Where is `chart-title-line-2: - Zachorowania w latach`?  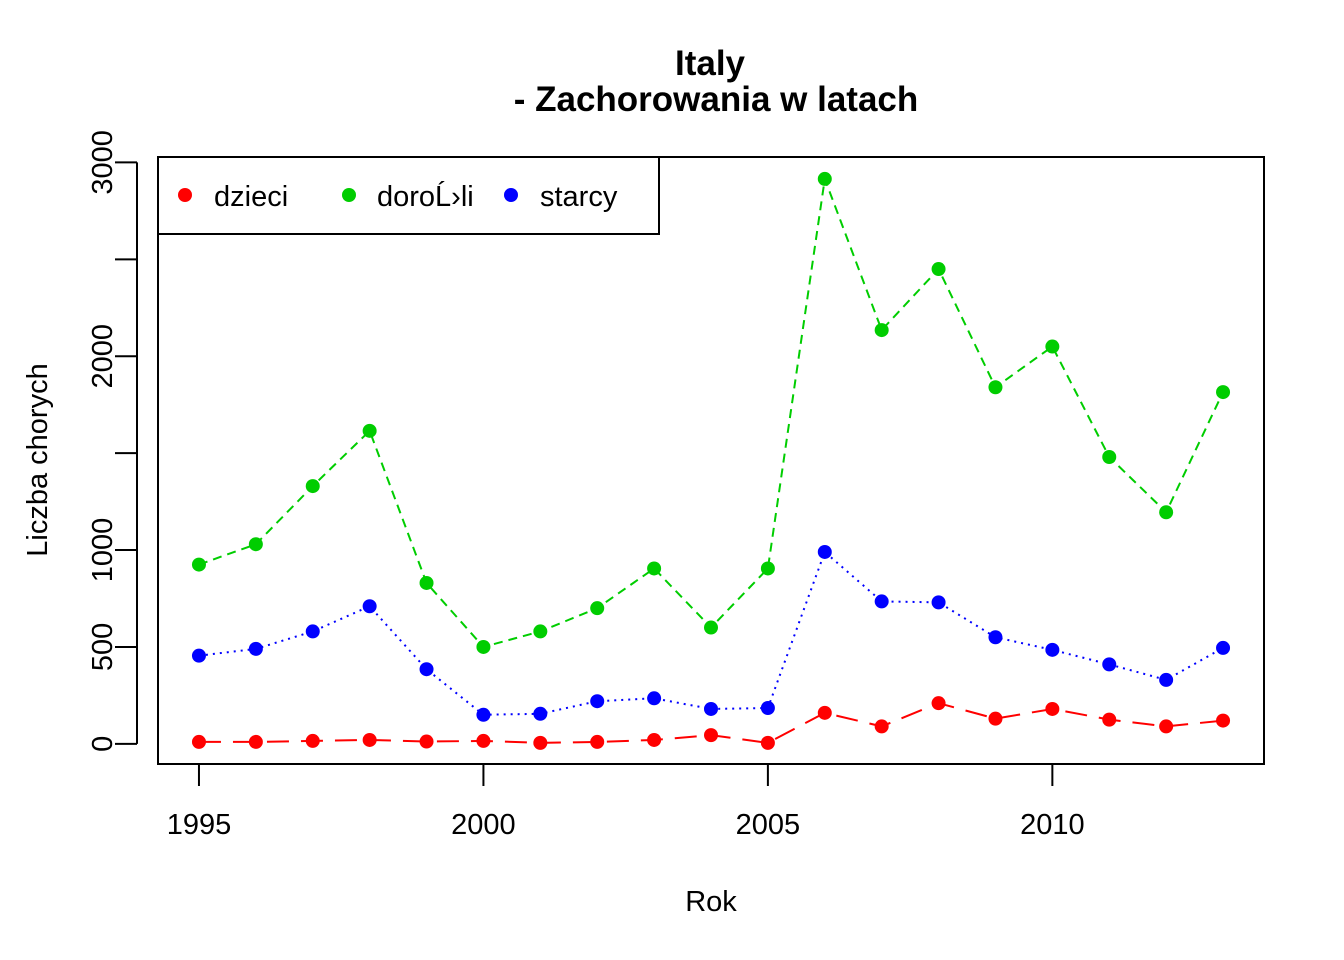
chart-title-line-2: - Zachorowania w latach is located at coordinates (716, 99).